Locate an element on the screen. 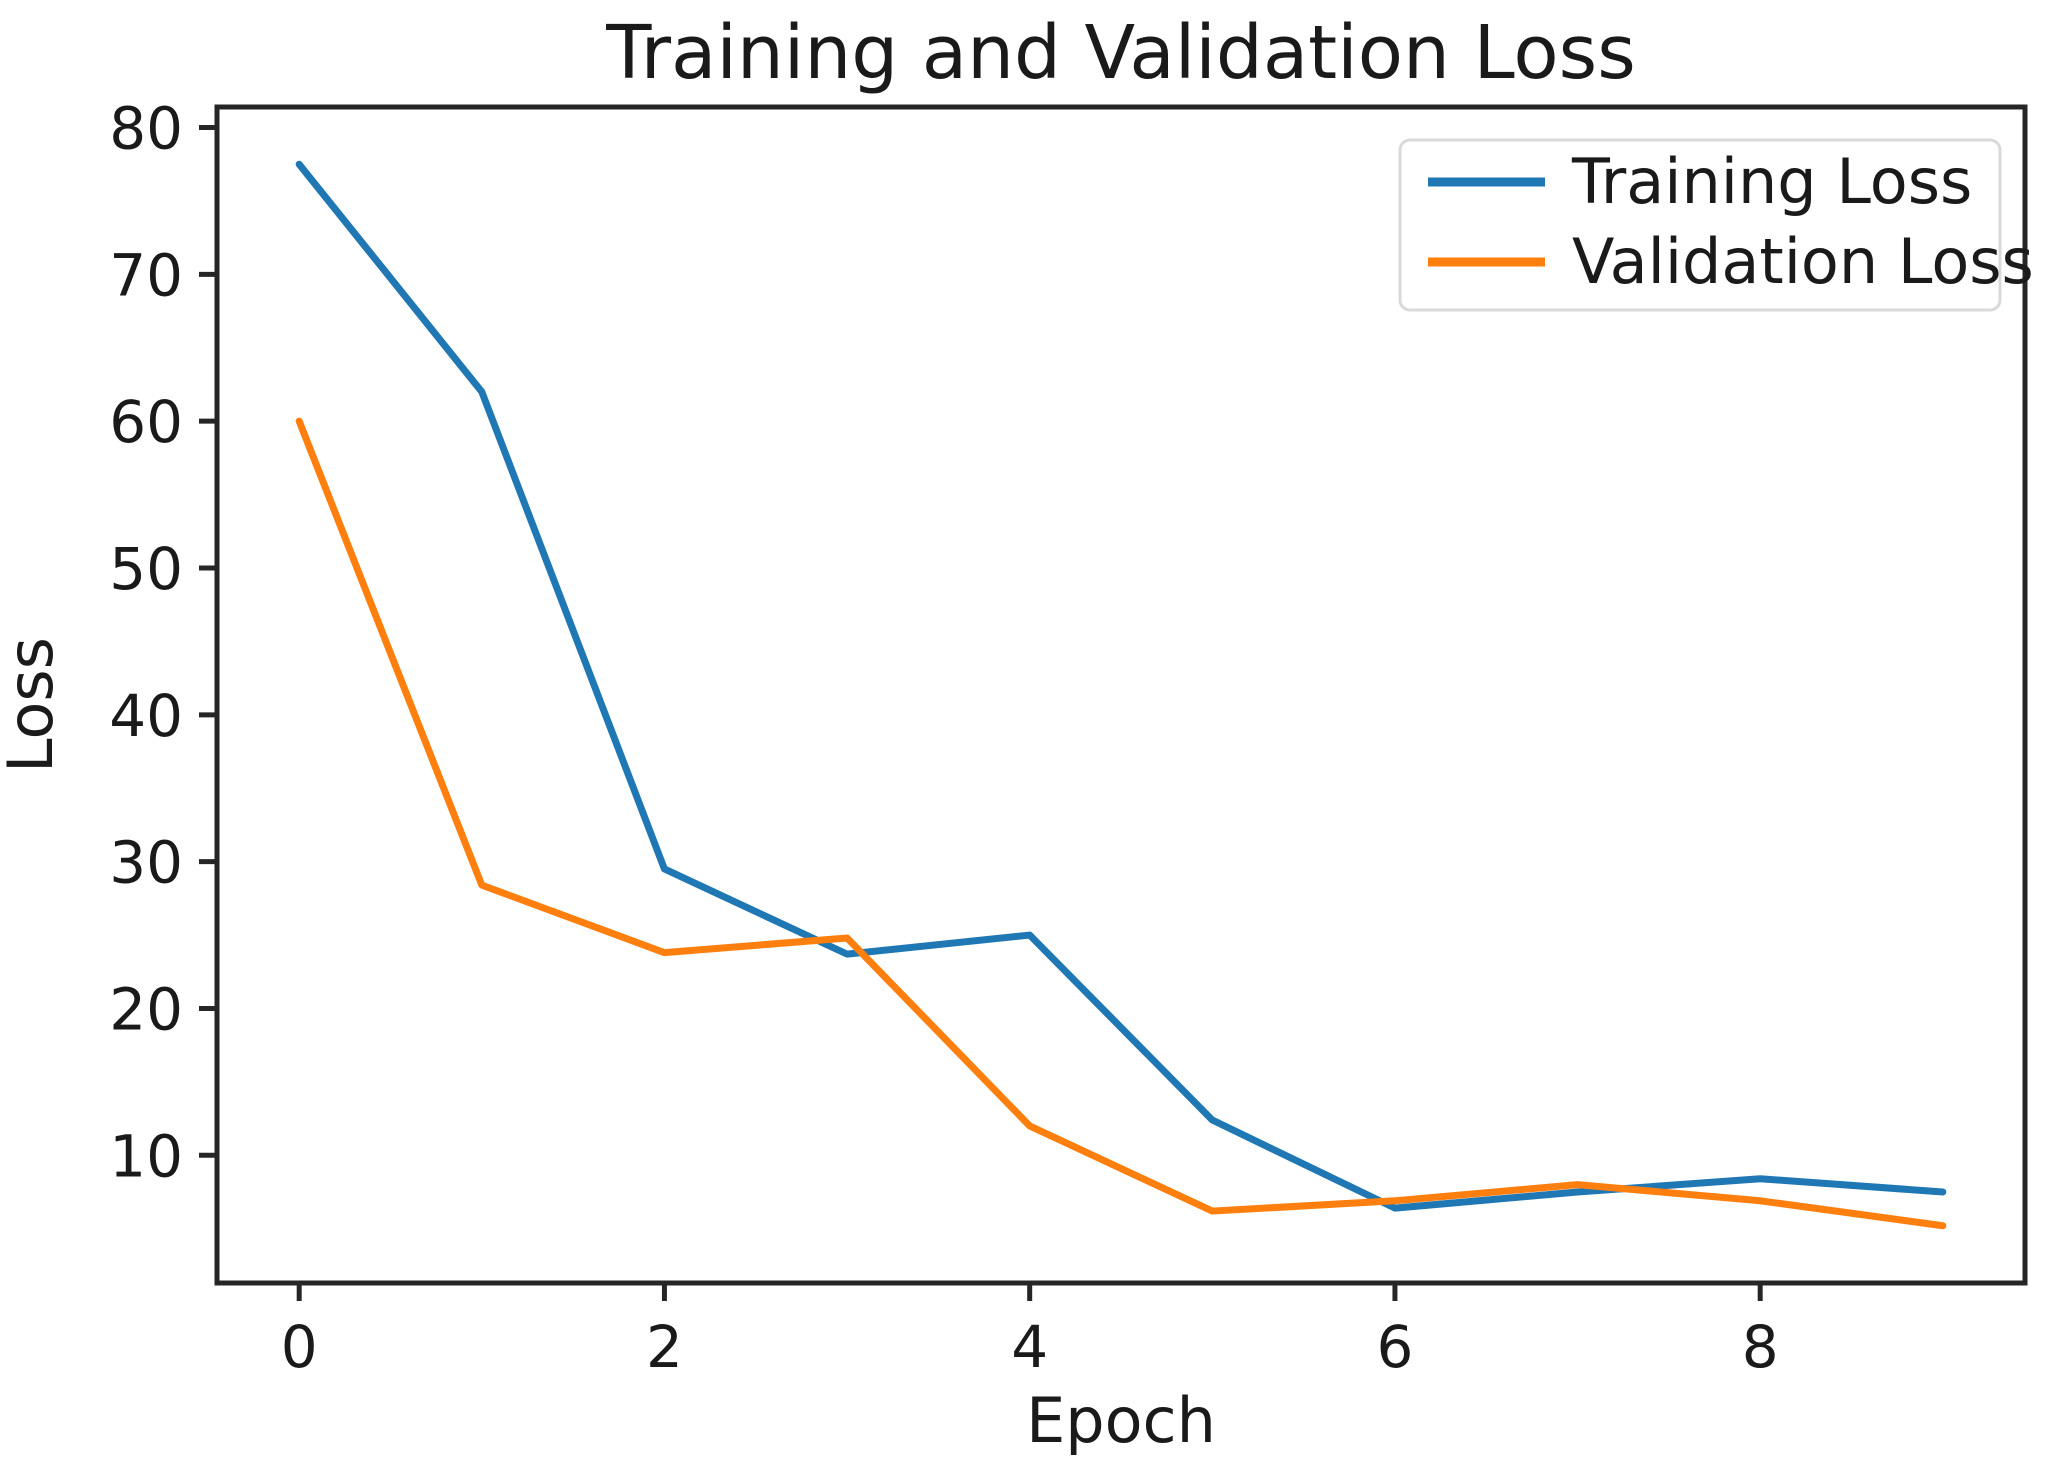 The width and height of the screenshot is (2049, 1482). x-tick-label: 0 is located at coordinates (299, 1347).